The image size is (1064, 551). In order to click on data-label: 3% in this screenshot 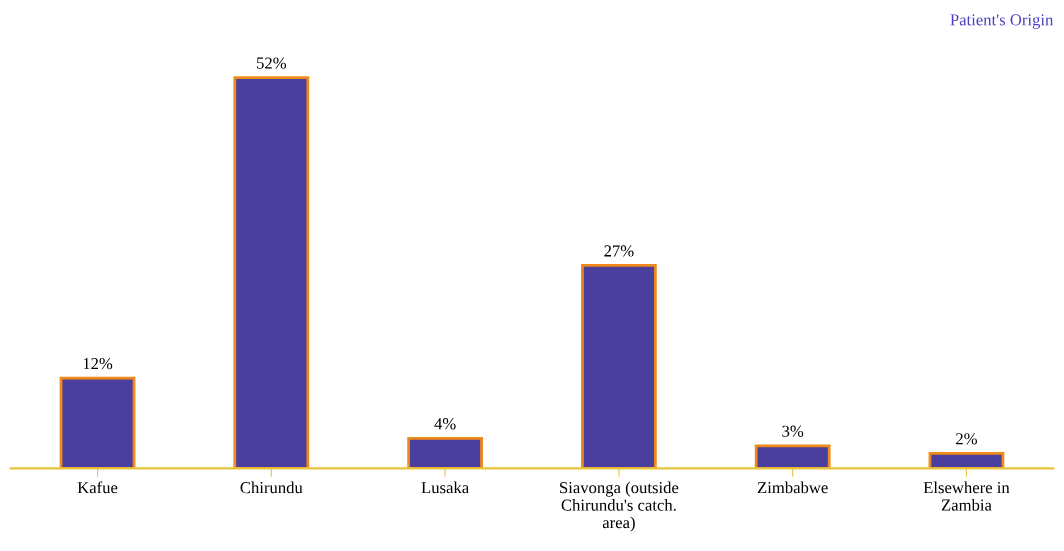, I will do `click(793, 431)`.